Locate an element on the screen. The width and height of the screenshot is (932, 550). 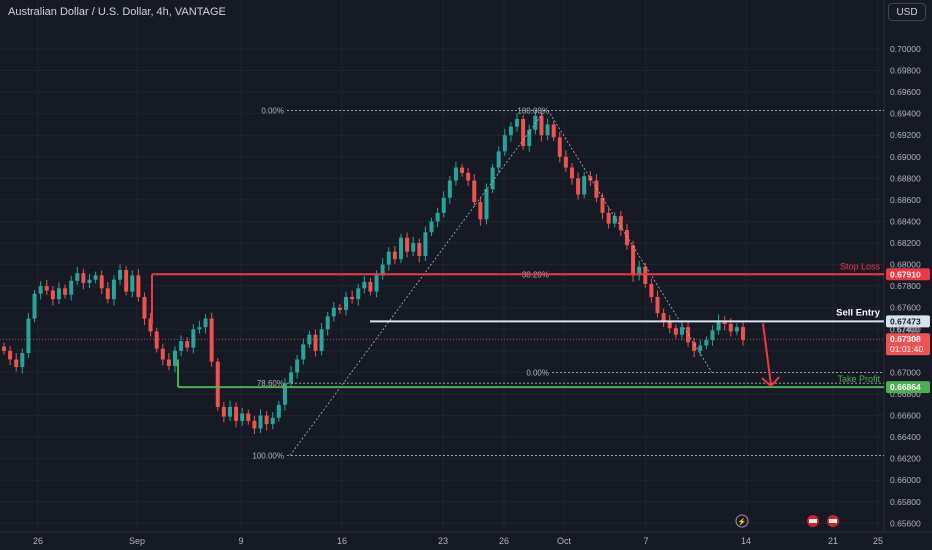
take-profit-price-tag-bg is located at coordinates (908, 387).